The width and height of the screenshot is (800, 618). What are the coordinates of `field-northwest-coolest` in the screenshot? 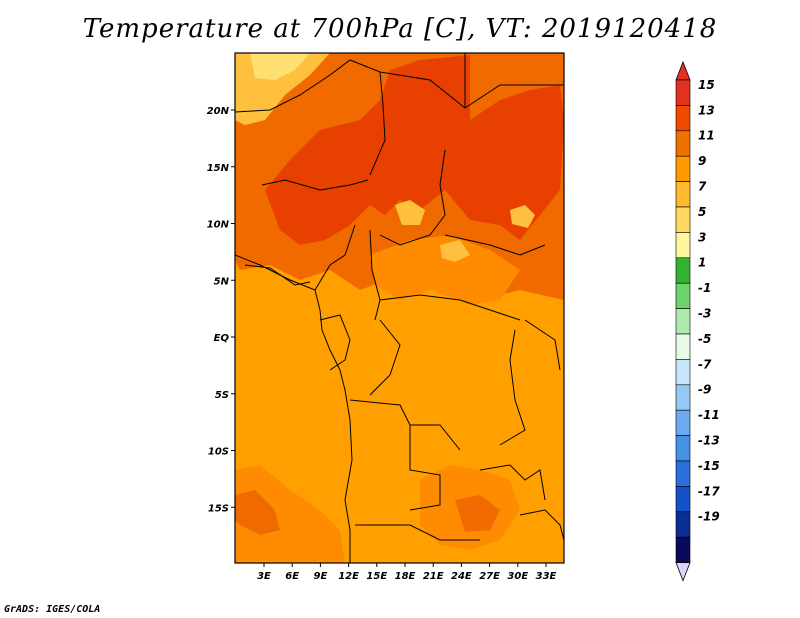 It's located at (280, 66).